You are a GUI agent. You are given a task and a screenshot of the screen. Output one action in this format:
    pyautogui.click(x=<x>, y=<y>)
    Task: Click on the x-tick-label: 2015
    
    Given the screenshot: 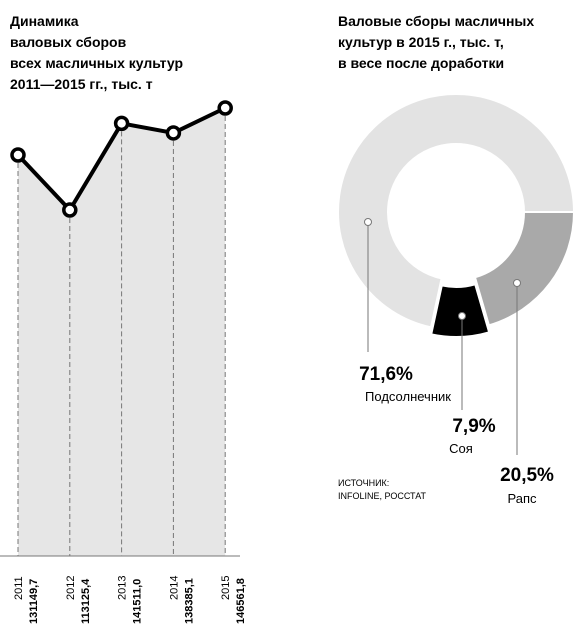 What is the action you would take?
    pyautogui.click(x=226, y=588)
    